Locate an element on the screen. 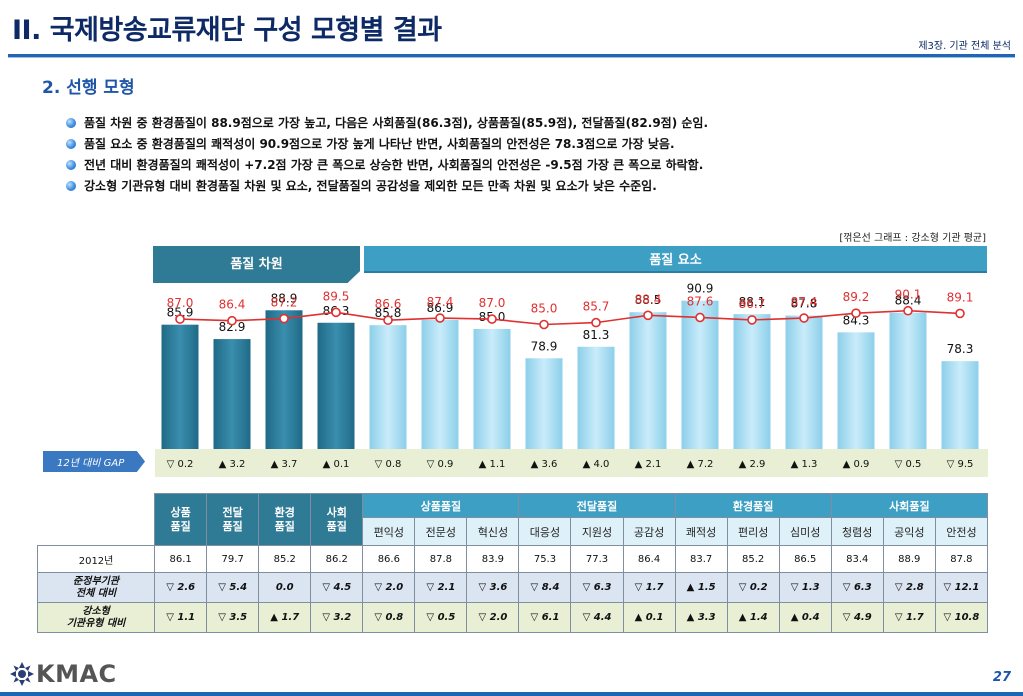 The image size is (1023, 696). bar-value-label: 85.8 is located at coordinates (388, 313).